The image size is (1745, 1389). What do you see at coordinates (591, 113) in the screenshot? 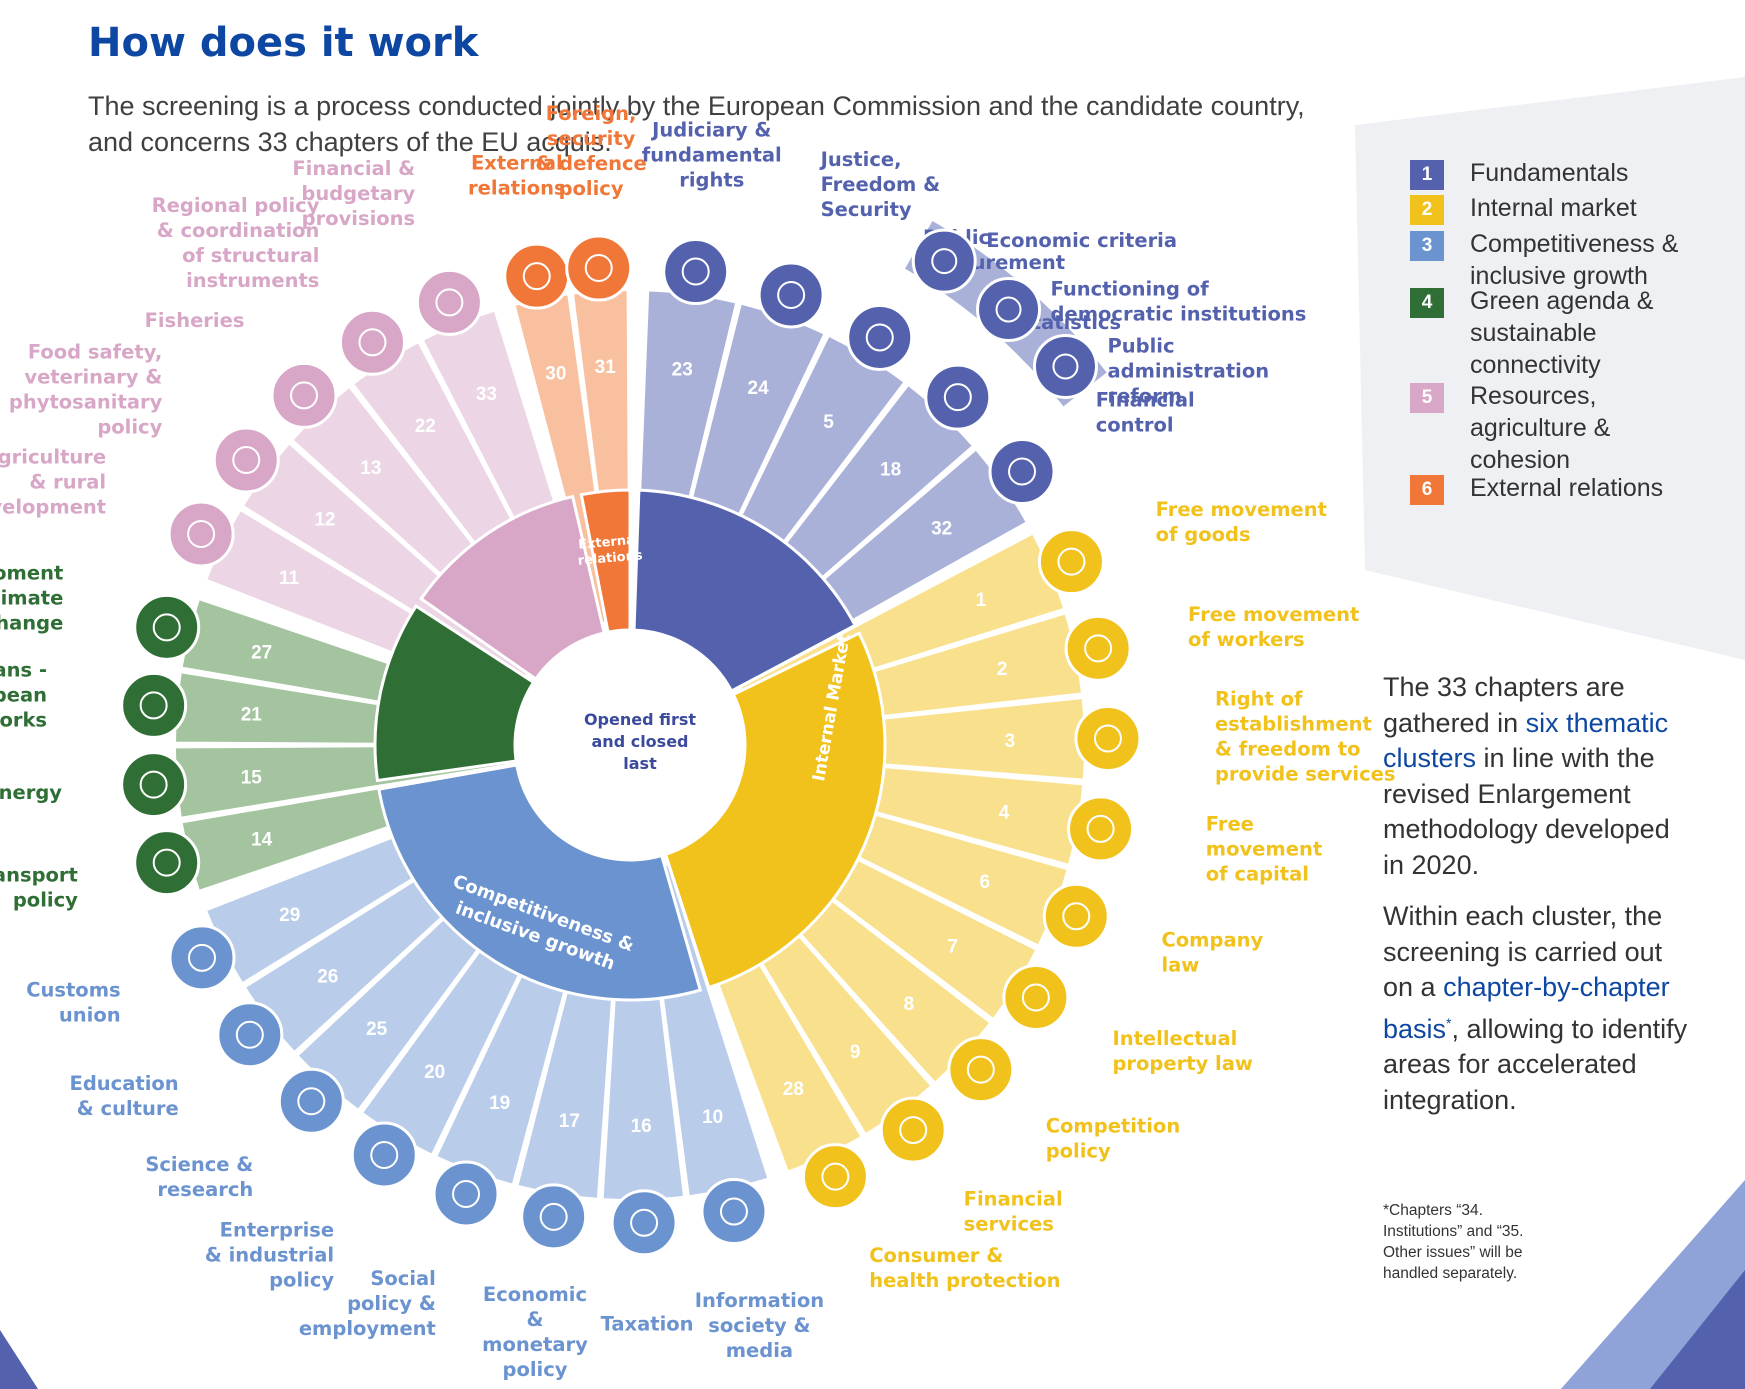
I see `chapter-label-line: Foreign,` at bounding box center [591, 113].